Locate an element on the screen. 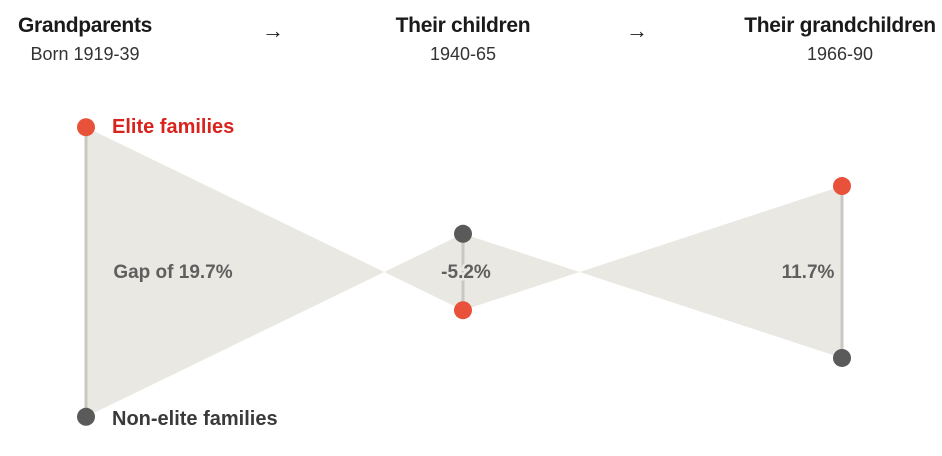 The image size is (942, 456). gap-label: 11.7% is located at coordinates (808, 272).